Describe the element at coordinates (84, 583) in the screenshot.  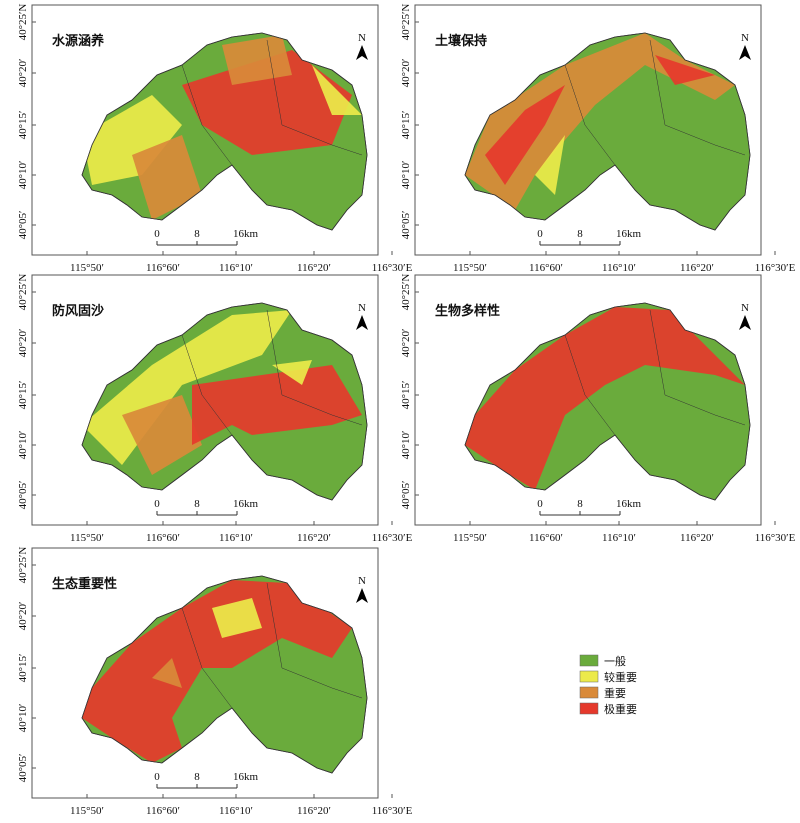
I see `panel-title: 生态重要性` at that location.